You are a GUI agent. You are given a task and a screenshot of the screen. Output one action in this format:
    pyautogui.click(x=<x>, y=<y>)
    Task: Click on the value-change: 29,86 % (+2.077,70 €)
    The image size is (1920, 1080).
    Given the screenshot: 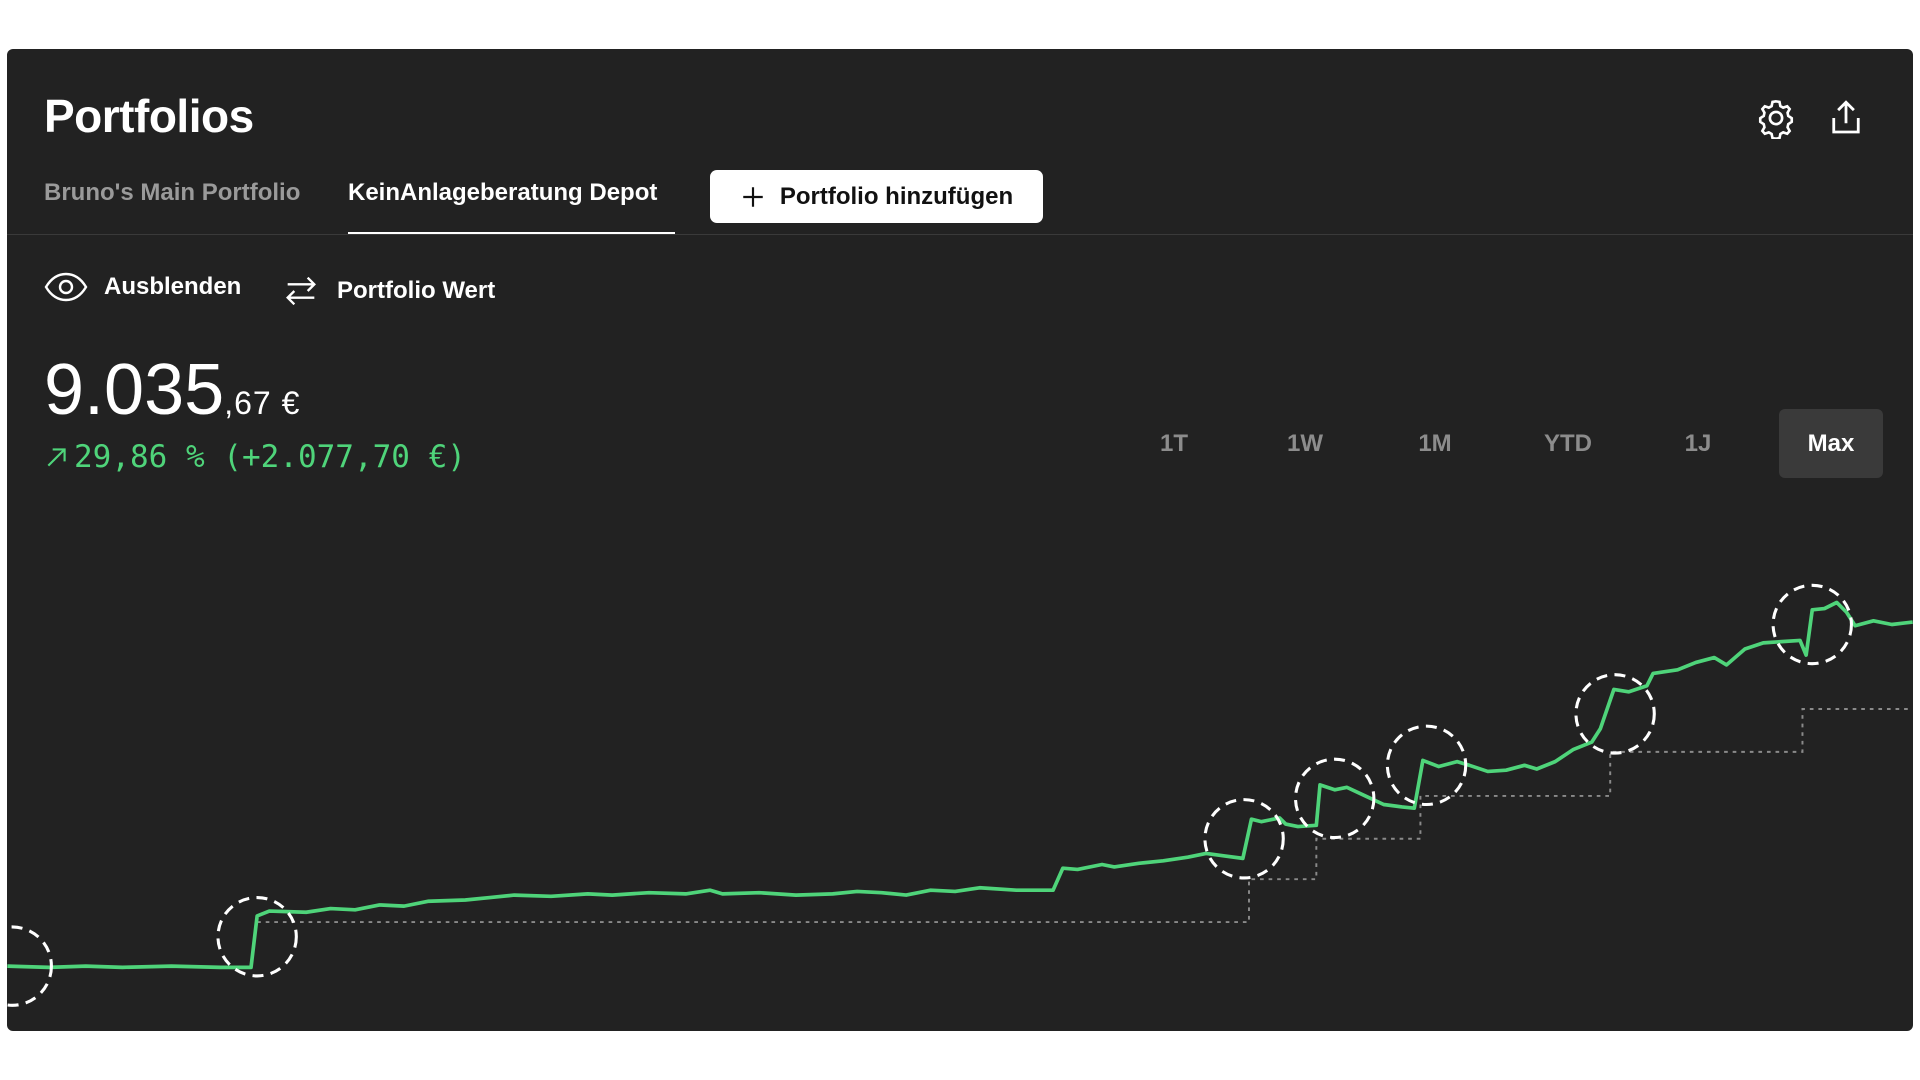 What is the action you would take?
    pyautogui.click(x=255, y=457)
    